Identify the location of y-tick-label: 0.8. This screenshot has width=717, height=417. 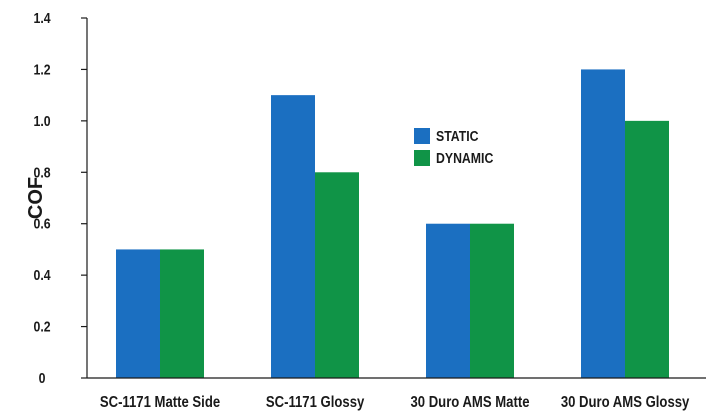
(41, 172).